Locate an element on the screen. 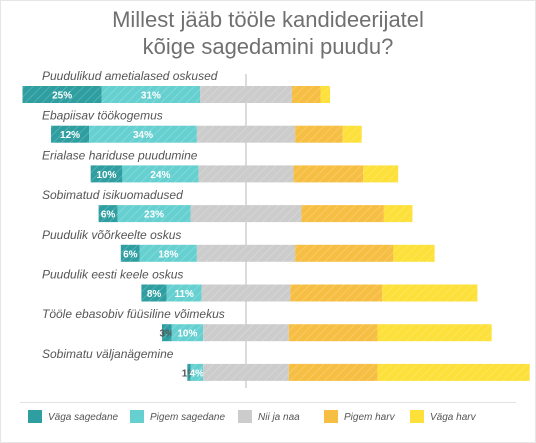 This screenshot has height=443, width=536. bar-segment-pigem-sagedane: 31% is located at coordinates (151, 94).